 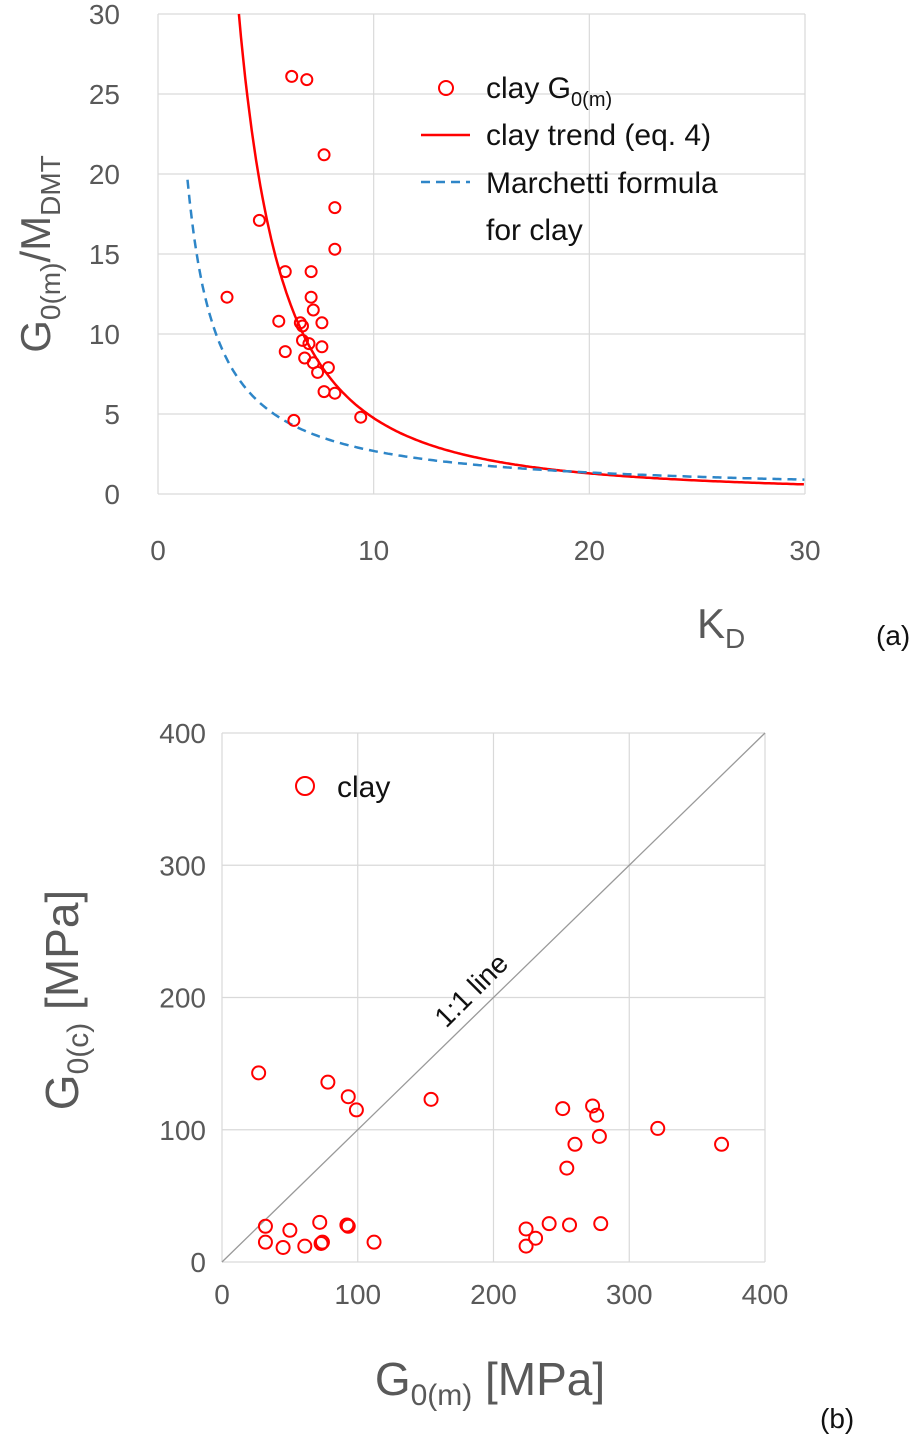 What do you see at coordinates (104, 94) in the screenshot?
I see `y-tick-label: 25` at bounding box center [104, 94].